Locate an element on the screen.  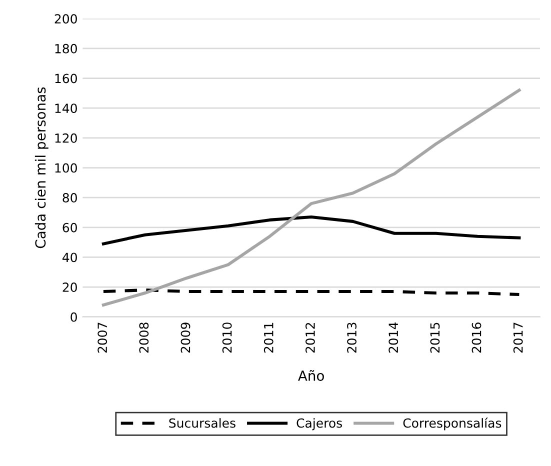
x-tick-label: 2016 is located at coordinates (477, 337).